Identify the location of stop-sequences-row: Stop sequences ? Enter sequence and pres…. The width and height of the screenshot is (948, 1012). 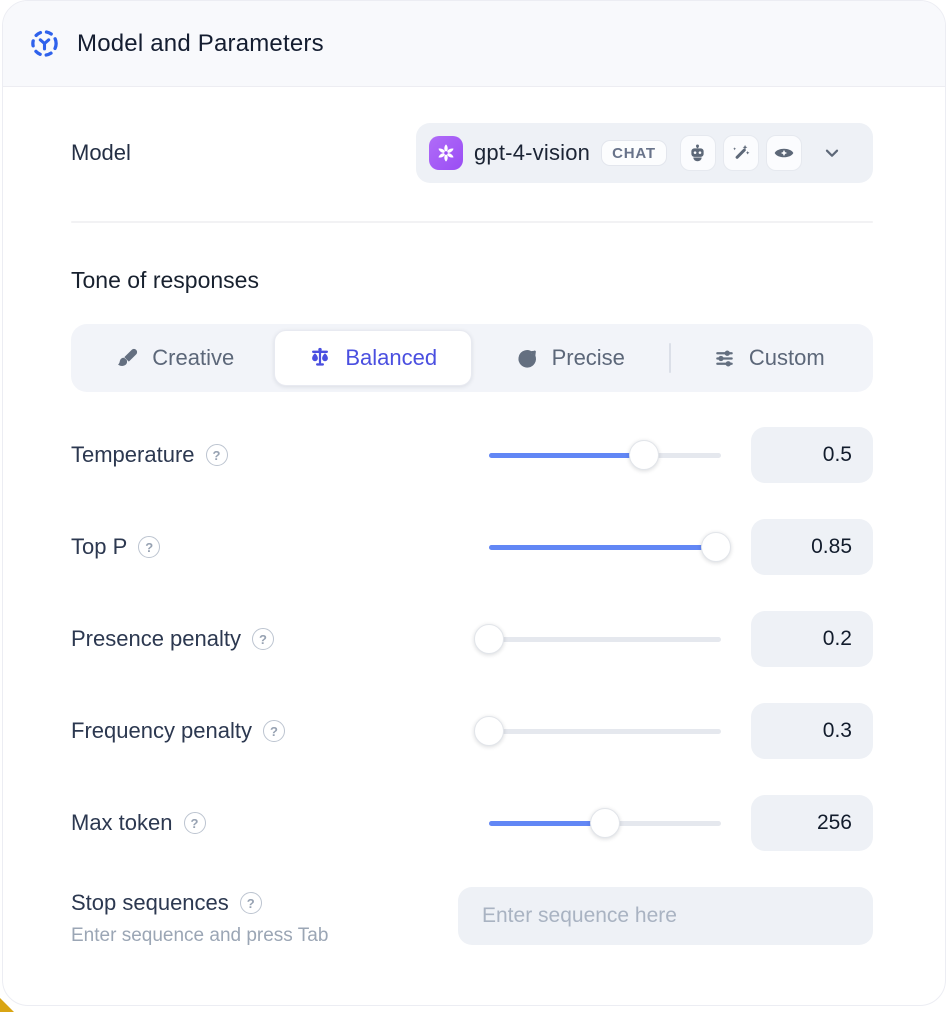
(472, 917).